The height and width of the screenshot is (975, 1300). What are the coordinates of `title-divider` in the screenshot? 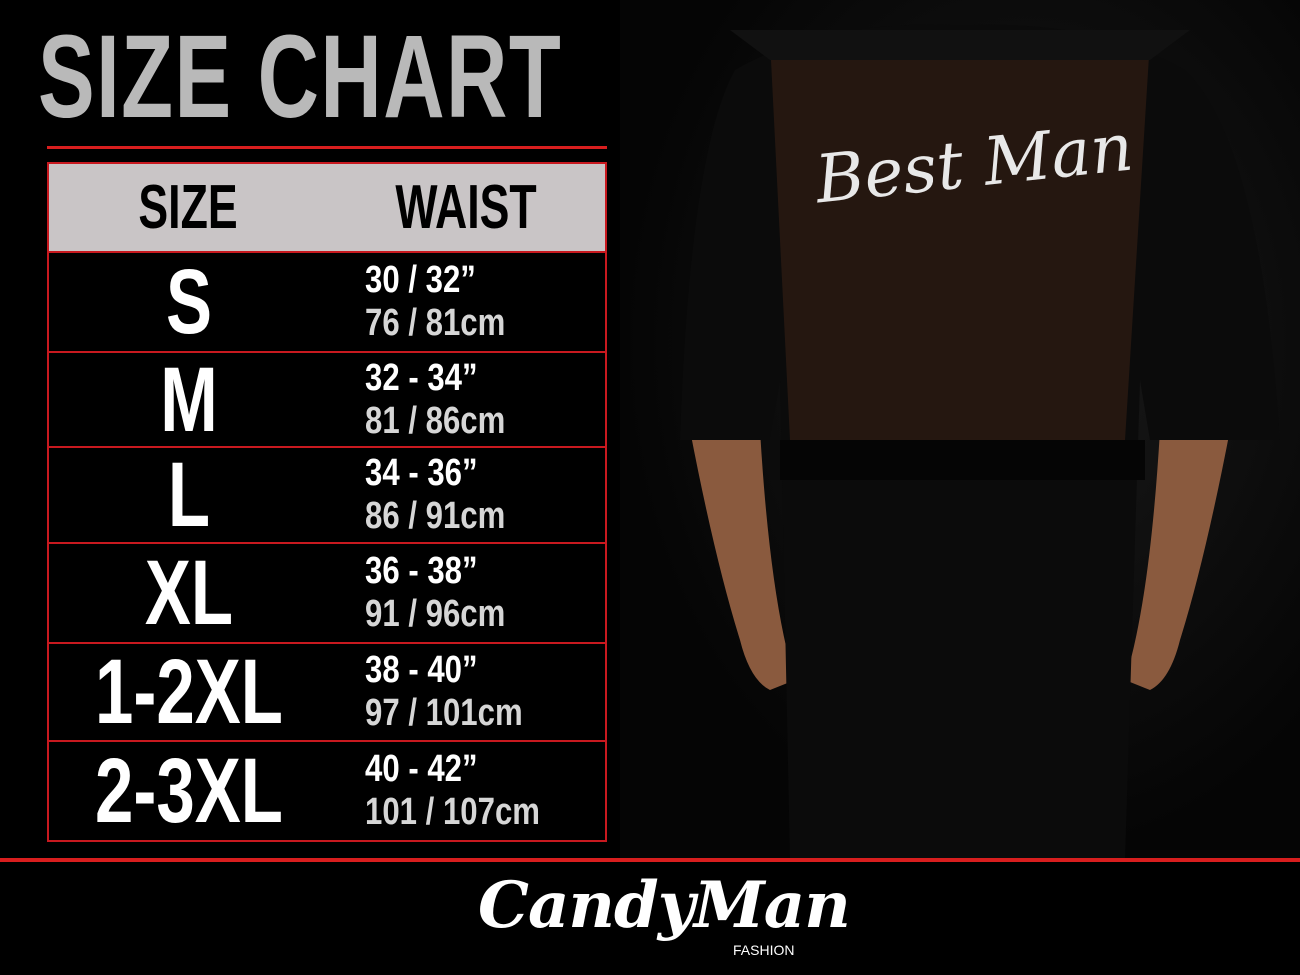 It's located at (327, 147).